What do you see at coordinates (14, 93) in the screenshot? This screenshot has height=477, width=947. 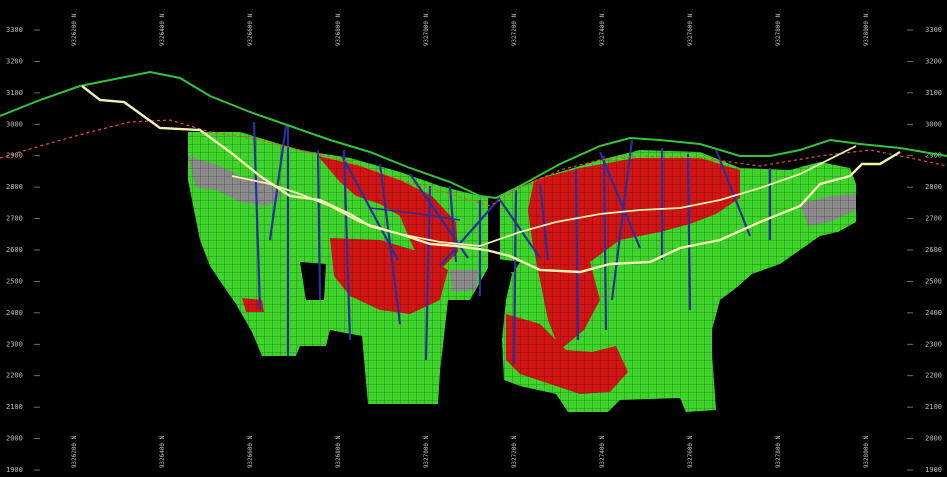 I see `elevation-label-left: 3100` at bounding box center [14, 93].